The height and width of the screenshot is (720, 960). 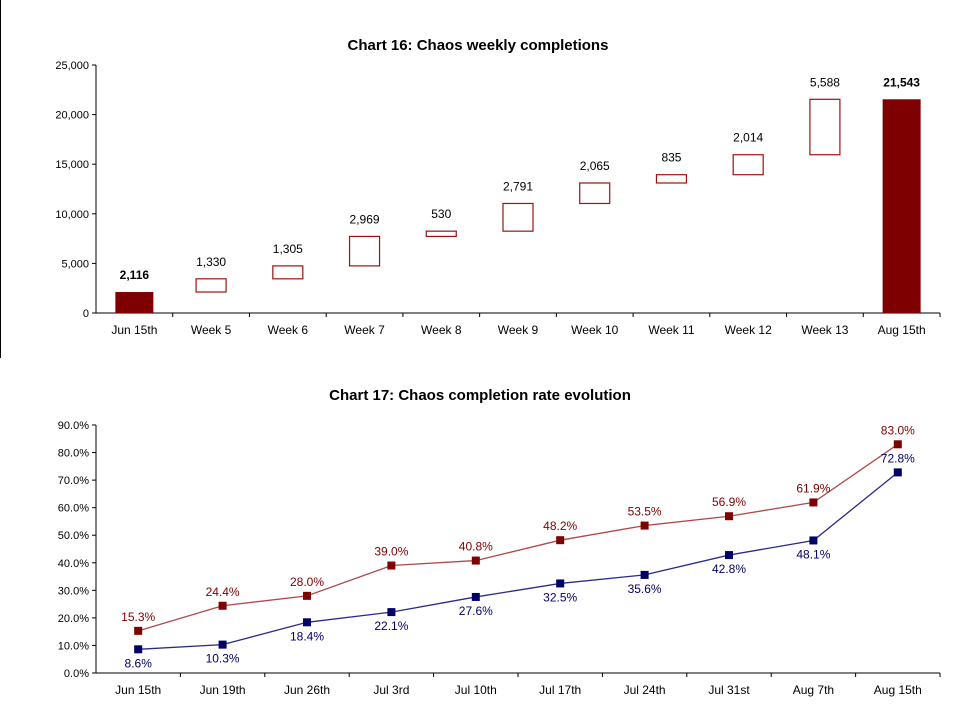 I want to click on chart-17-series-1-data-label: 39.0%, so click(x=391, y=552).